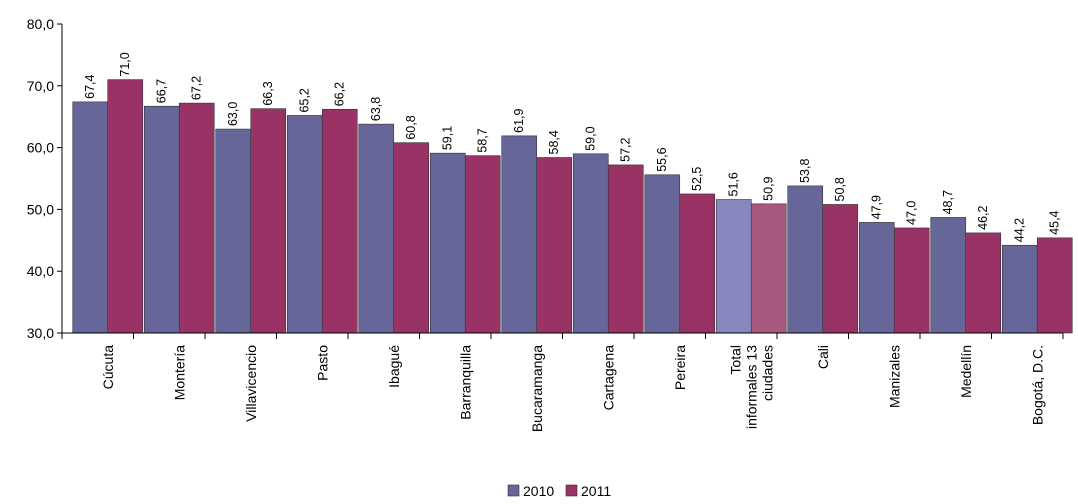 Image resolution: width=1078 pixels, height=504 pixels. Describe the element at coordinates (376, 109) in the screenshot. I see `value-label: 63,8` at that location.